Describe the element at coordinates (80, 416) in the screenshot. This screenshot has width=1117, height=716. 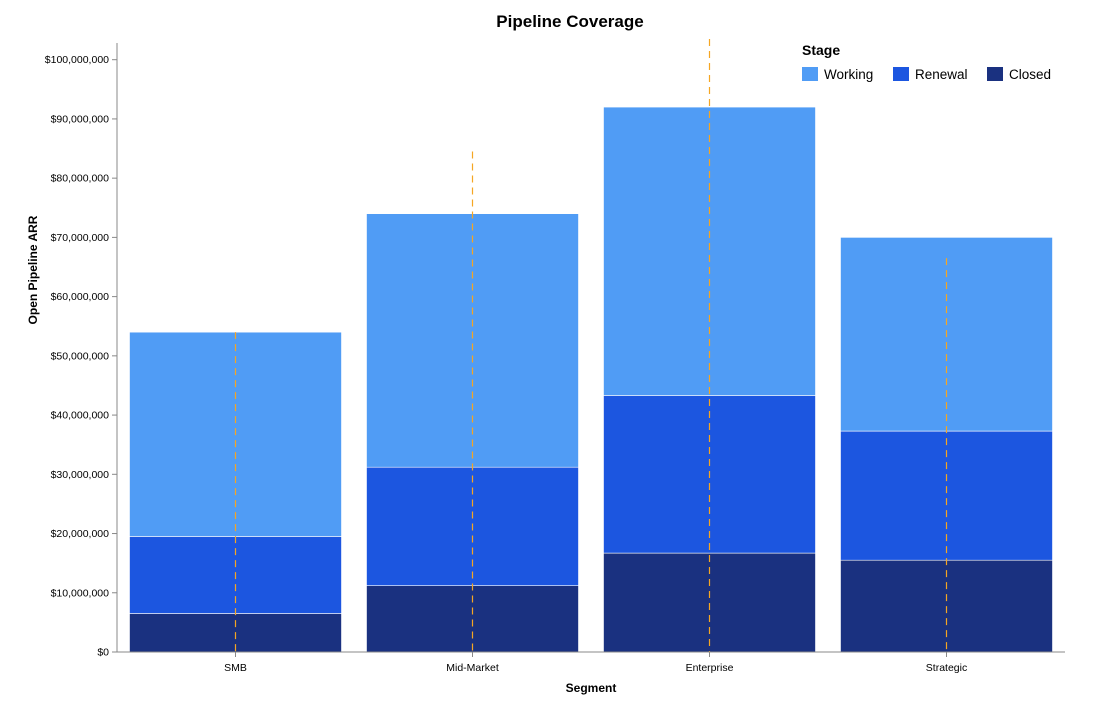
I see `y-tick-label: $40,000,000` at that location.